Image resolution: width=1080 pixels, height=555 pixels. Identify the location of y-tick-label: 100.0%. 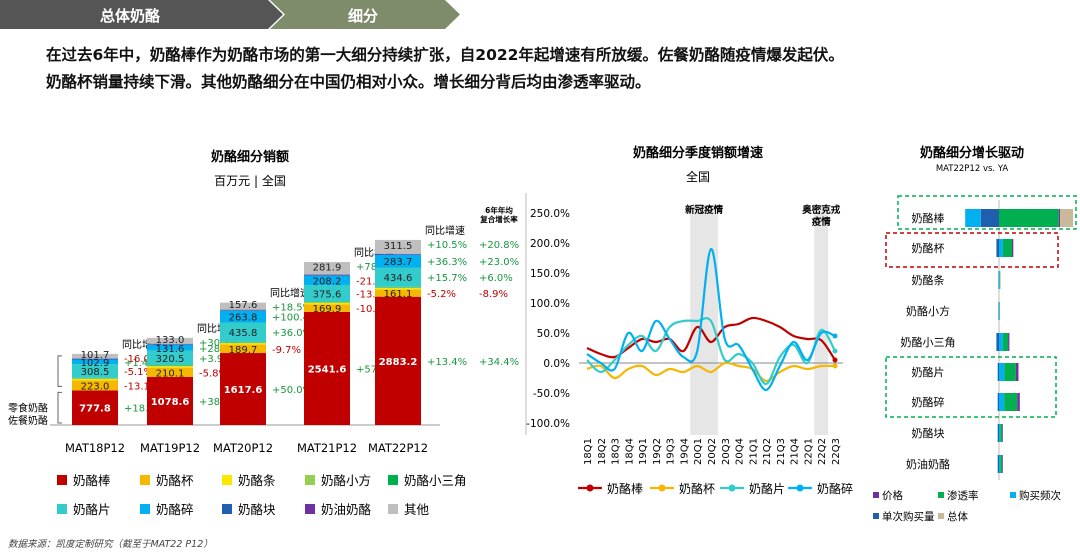
(550, 304).